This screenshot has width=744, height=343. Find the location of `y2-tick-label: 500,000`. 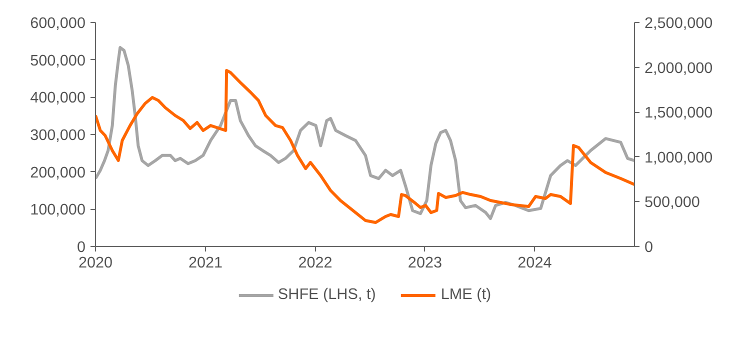

y2-tick-label: 500,000 is located at coordinates (672, 203).